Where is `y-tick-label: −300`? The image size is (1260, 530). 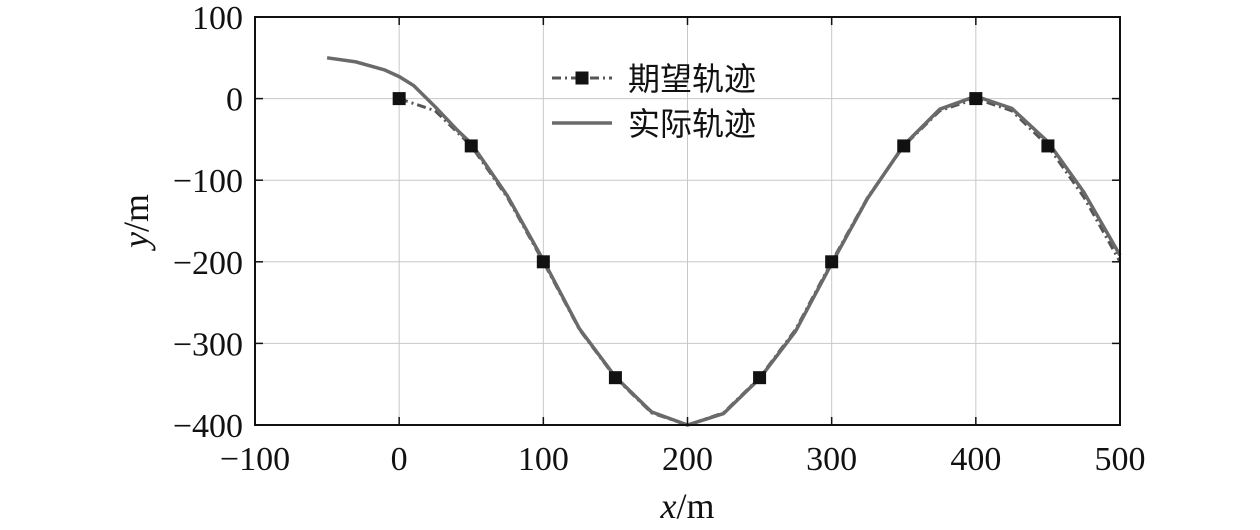
y-tick-label: −300 is located at coordinates (208, 344).